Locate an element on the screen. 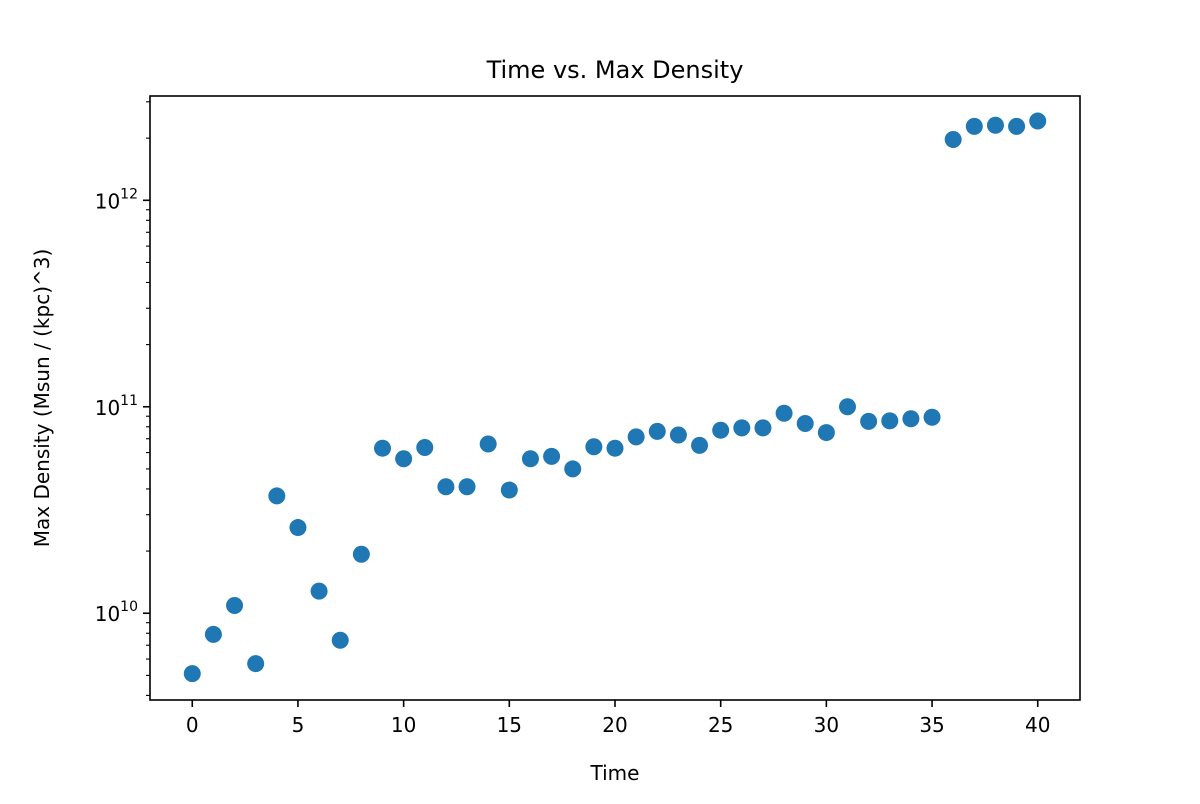 The image size is (1200, 804). x-tick-label: 30 is located at coordinates (826, 725).